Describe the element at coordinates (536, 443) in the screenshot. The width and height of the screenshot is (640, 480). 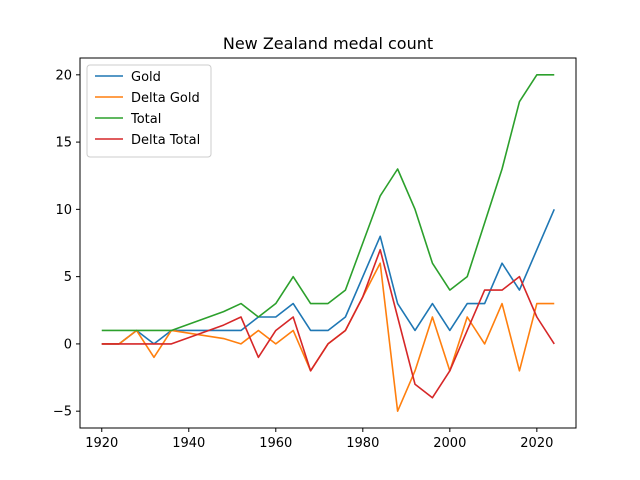
I see `x-tick-label: 2020` at that location.